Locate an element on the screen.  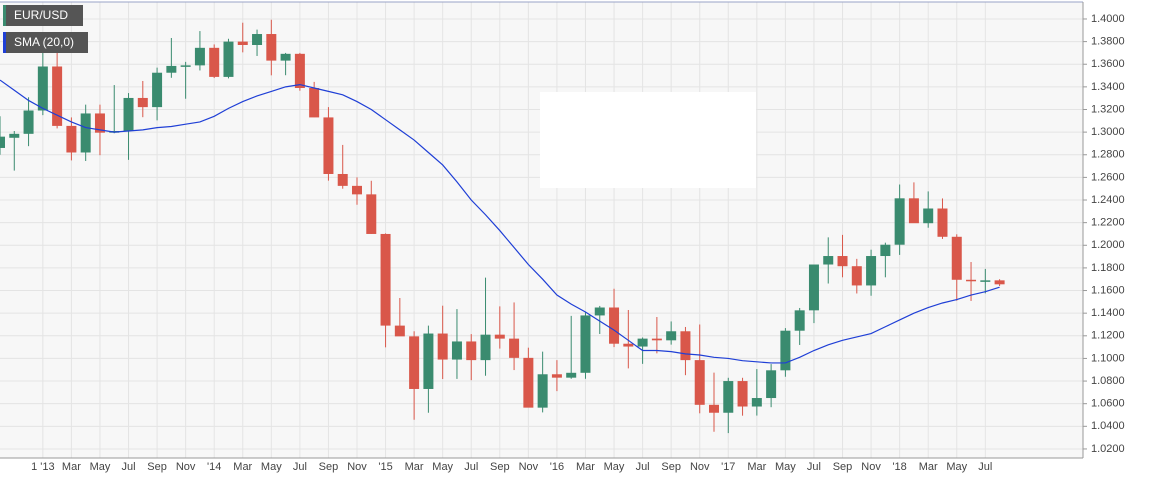
watermark-area is located at coordinates (648, 140).